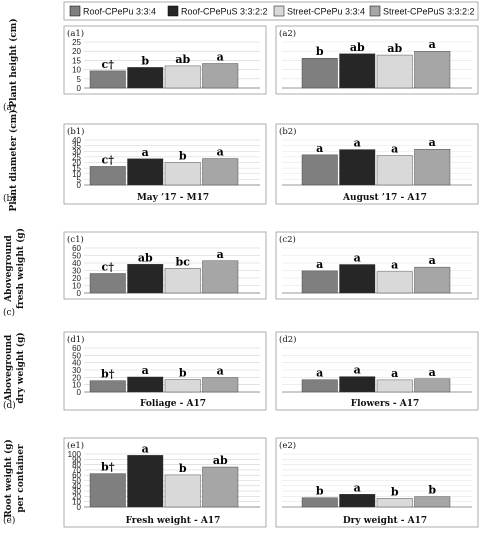  What do you see at coordinates (75, 445) in the screenshot?
I see `panel-tag: (e1)` at bounding box center [75, 445].